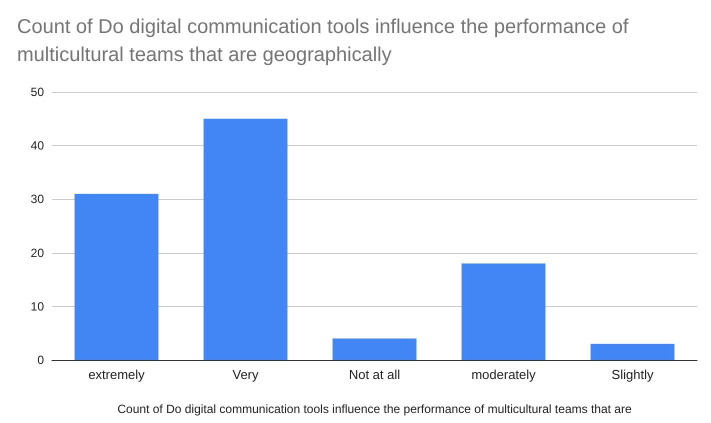  I want to click on x-tick-label: Very, so click(246, 374).